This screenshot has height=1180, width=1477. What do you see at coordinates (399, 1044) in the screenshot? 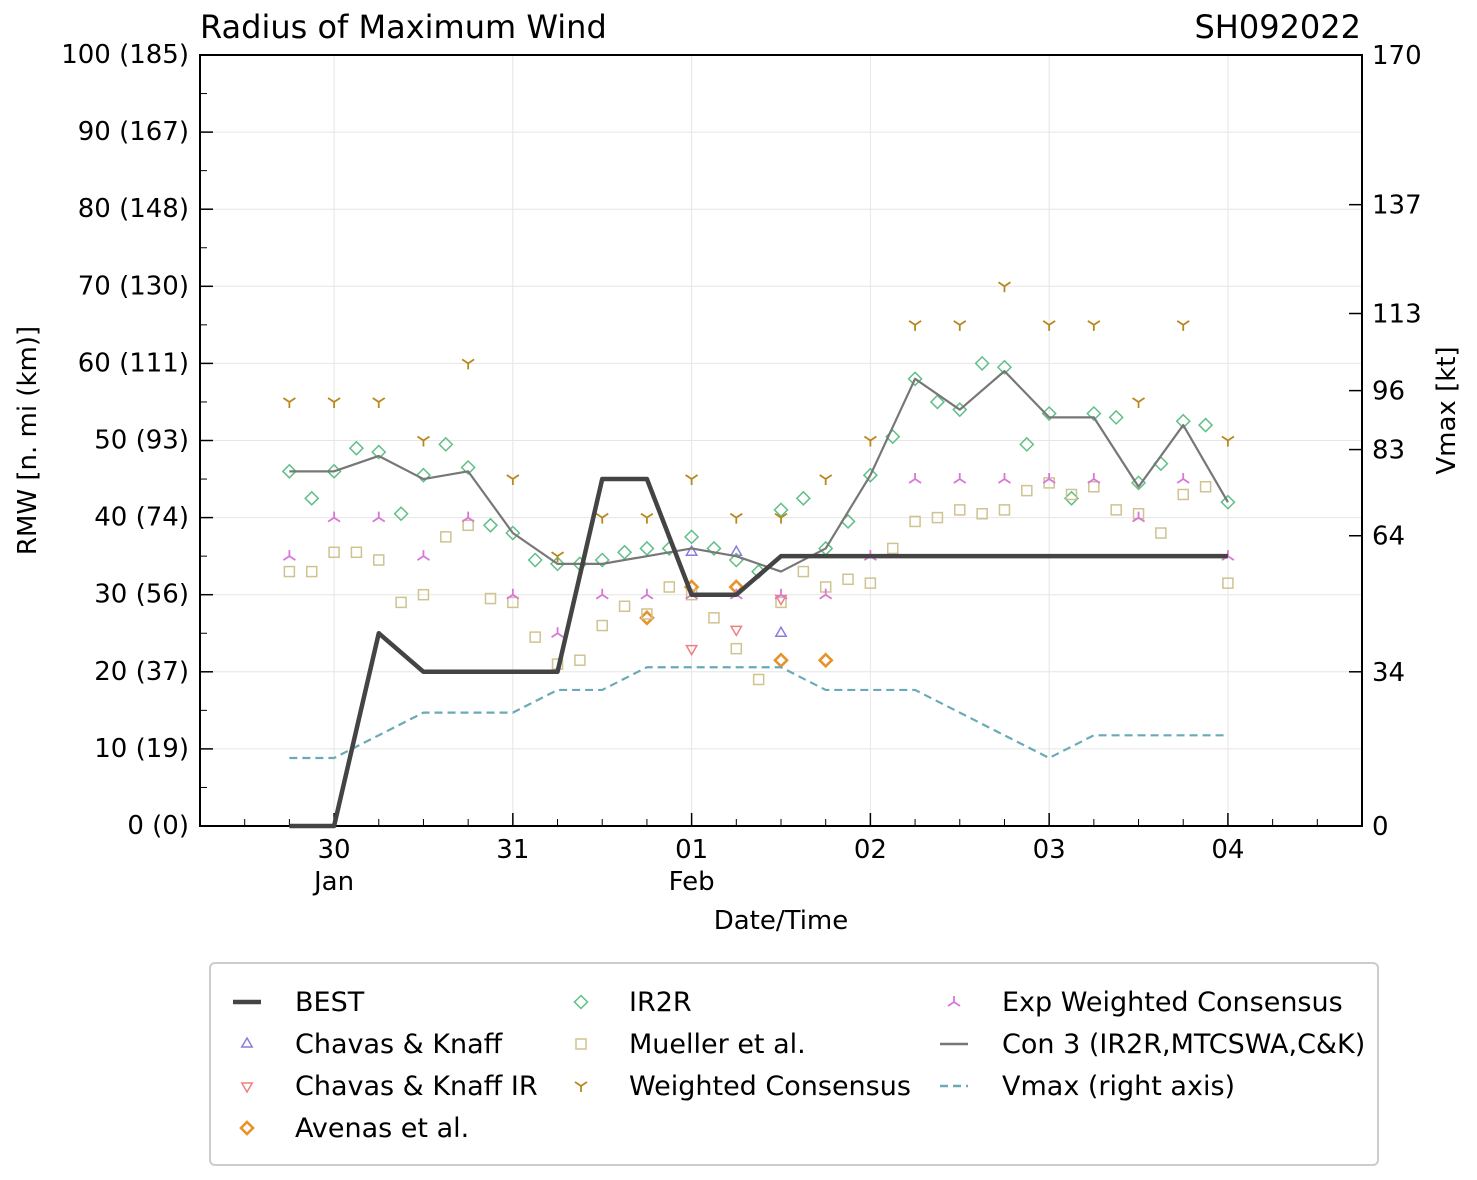
I see `legend-label: Chavas & Knaff` at bounding box center [399, 1044].